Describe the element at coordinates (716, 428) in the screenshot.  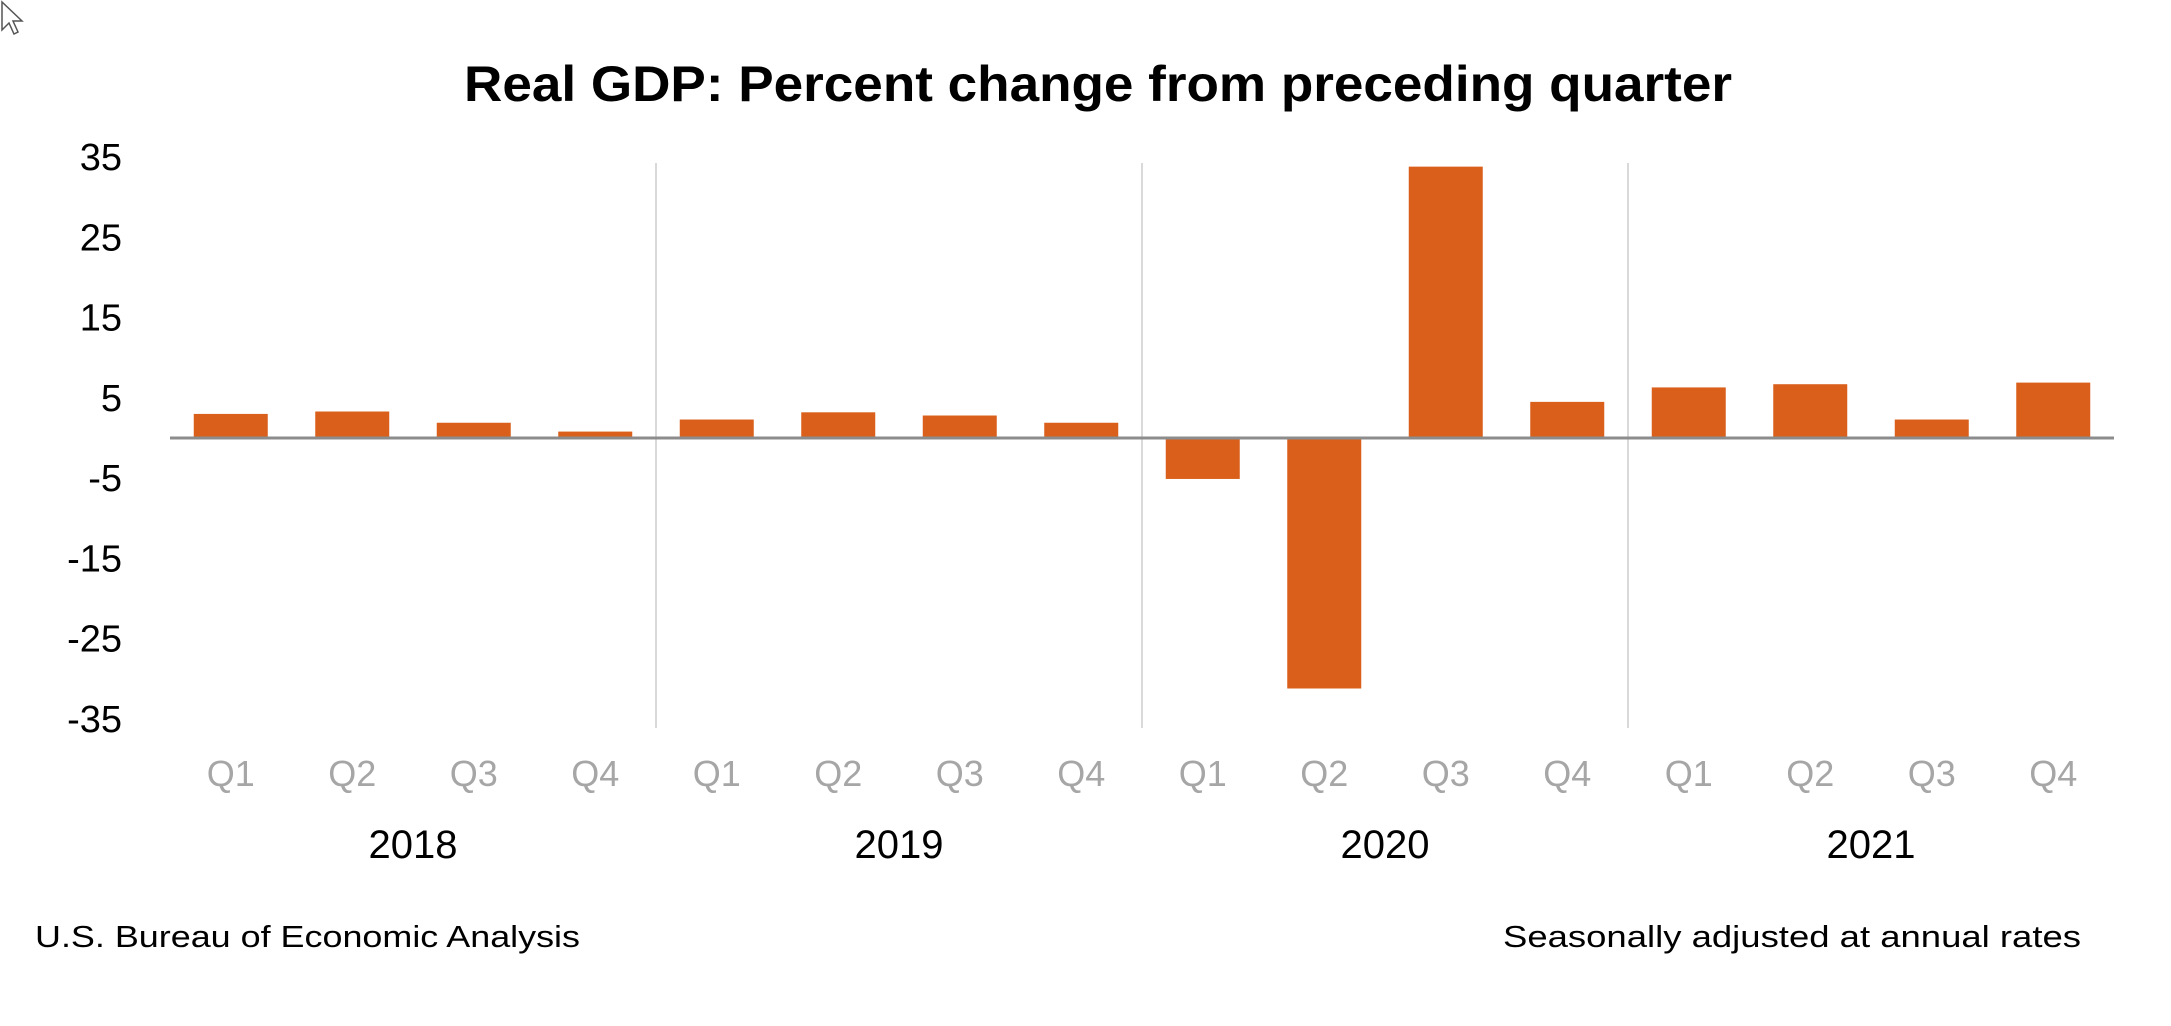
I see `bar-2019-q1` at that location.